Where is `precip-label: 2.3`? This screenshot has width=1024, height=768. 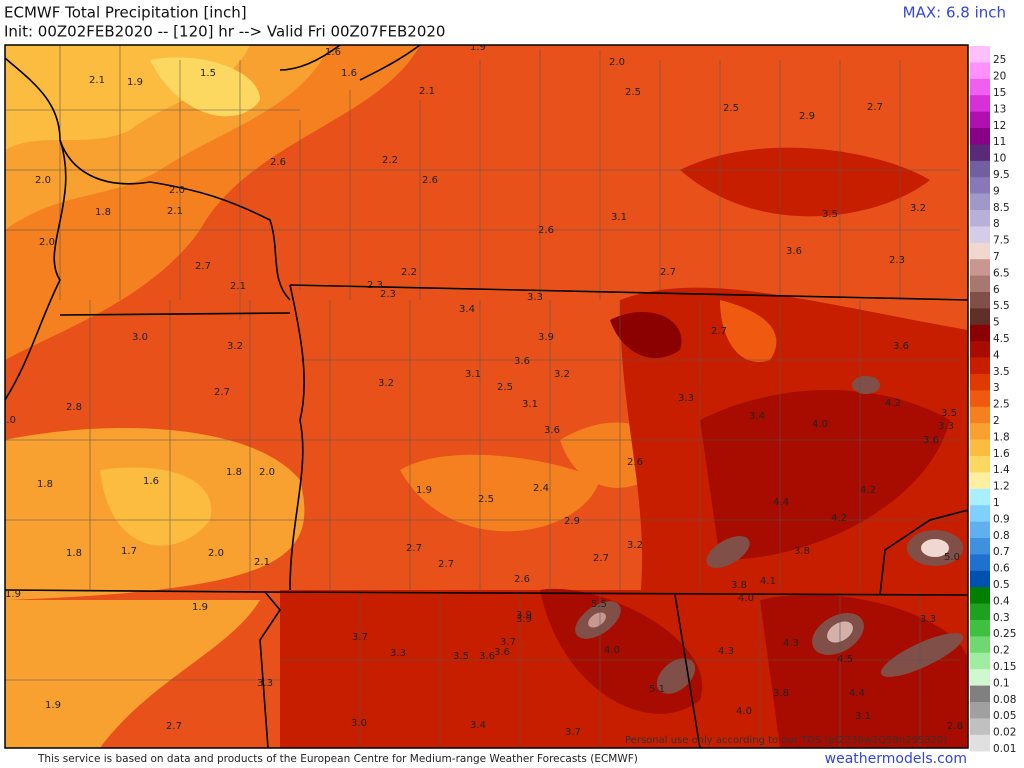
precip-label: 2.3 is located at coordinates (375, 285).